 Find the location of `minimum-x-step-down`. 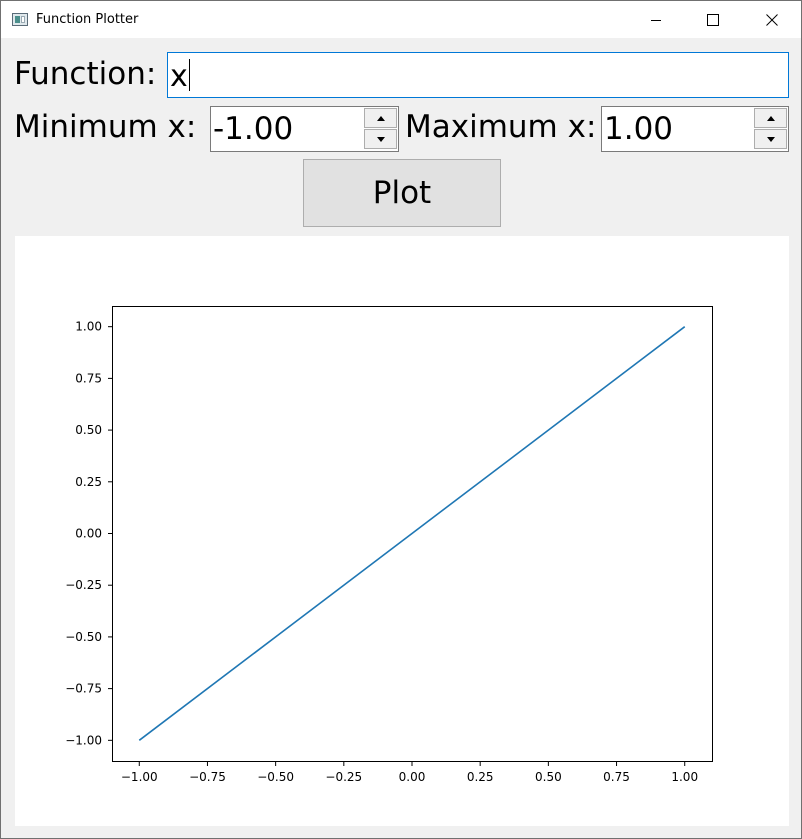

minimum-x-step-down is located at coordinates (380, 139).